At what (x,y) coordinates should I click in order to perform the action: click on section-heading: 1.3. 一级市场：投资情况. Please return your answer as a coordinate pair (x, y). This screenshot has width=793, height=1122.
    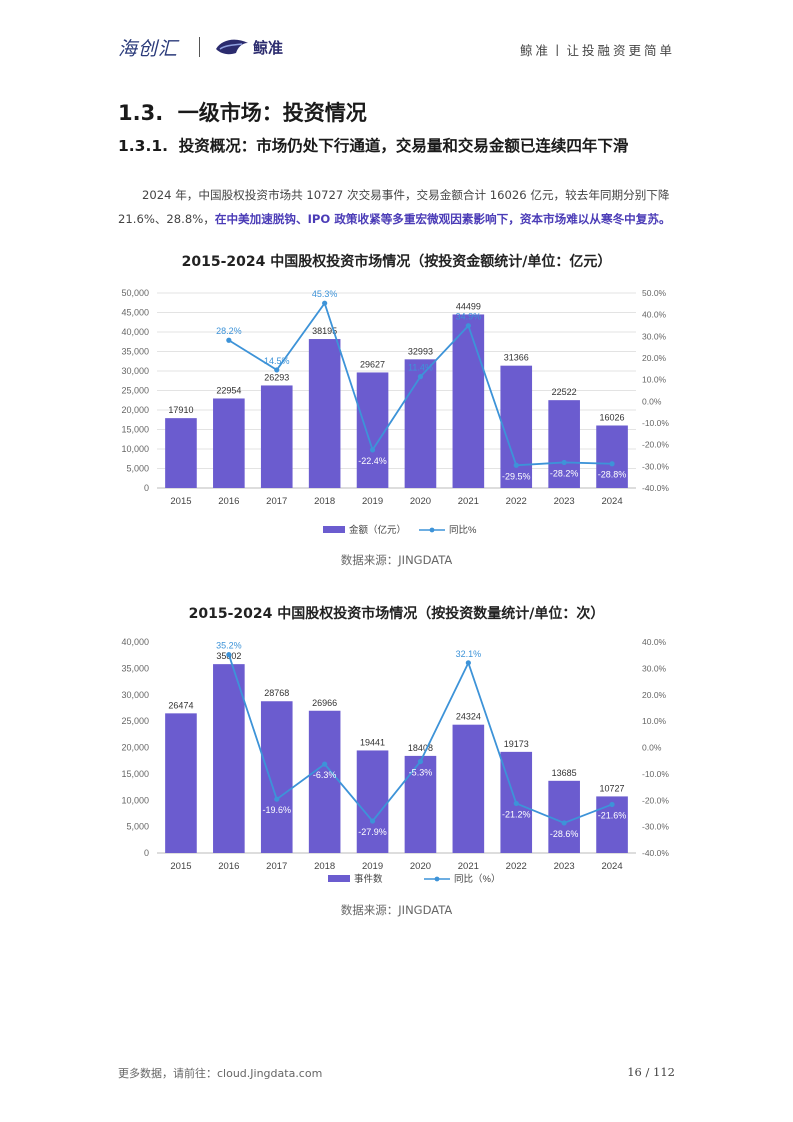
    Looking at the image, I should click on (242, 113).